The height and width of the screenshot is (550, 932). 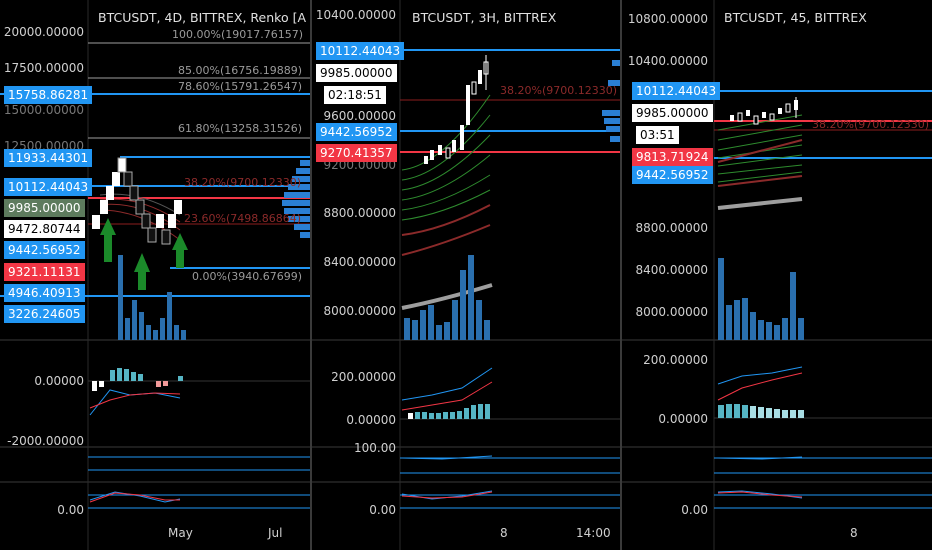 I want to click on x-axis-label: 14:00, so click(x=593, y=533).